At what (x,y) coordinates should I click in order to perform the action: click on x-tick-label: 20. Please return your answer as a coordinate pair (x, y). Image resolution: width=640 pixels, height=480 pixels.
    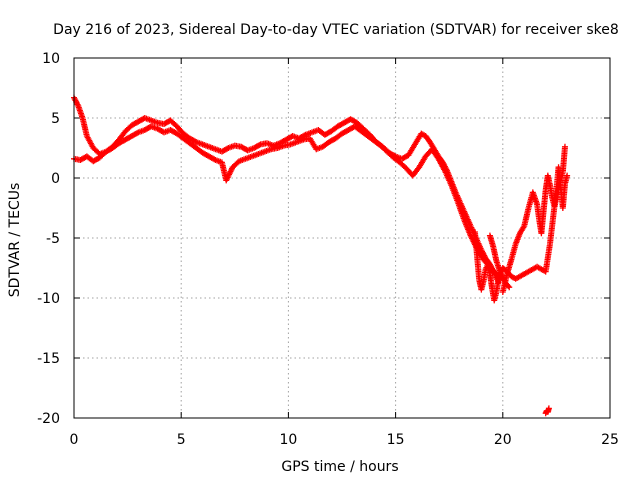
    Looking at the image, I should click on (503, 440).